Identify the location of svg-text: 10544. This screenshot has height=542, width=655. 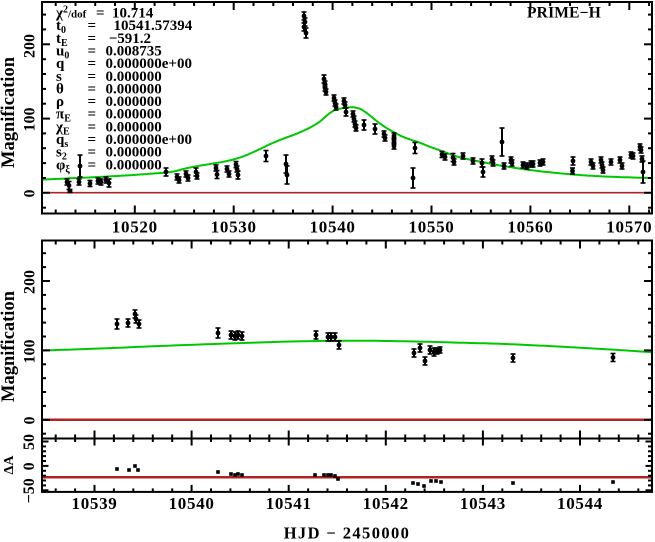
(580, 503).